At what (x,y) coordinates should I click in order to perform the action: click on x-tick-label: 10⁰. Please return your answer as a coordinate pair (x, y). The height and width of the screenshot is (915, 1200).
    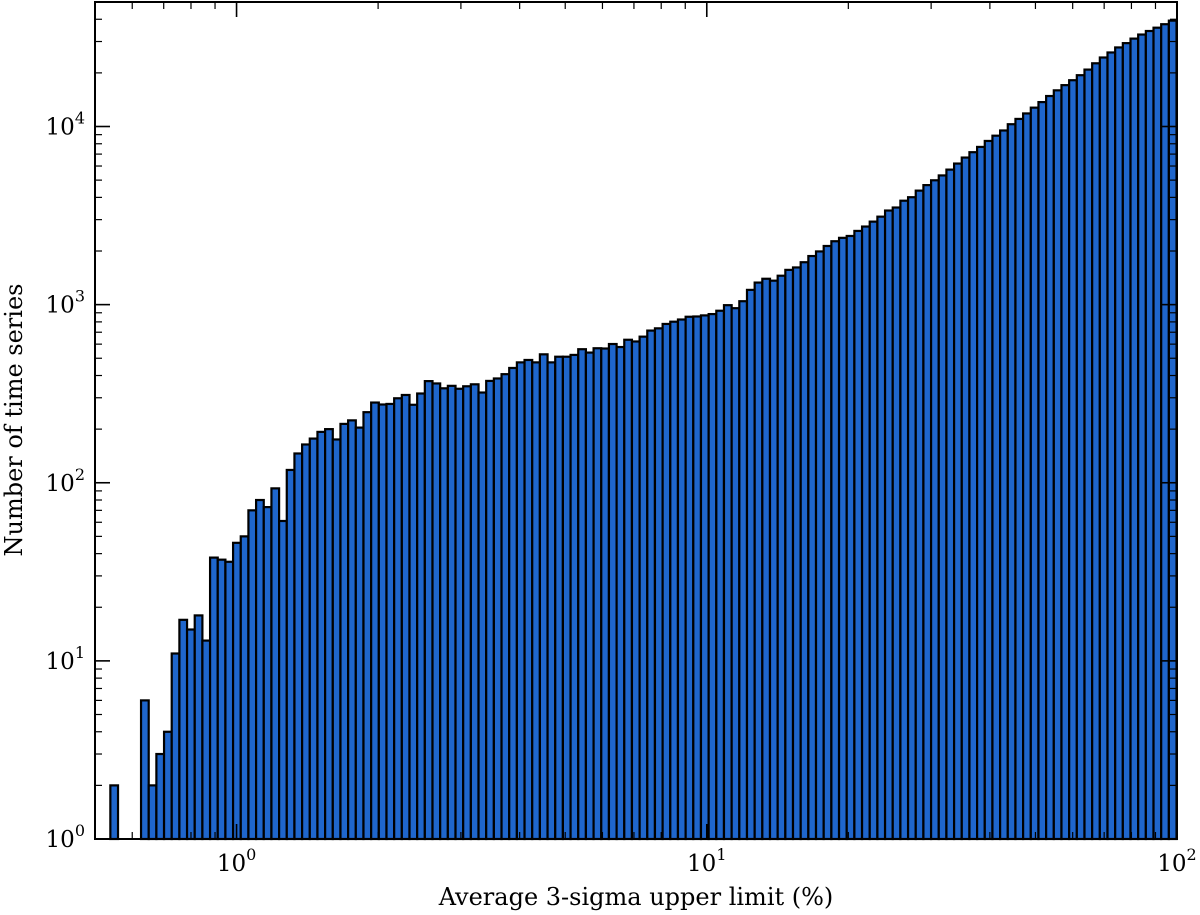
    Looking at the image, I should click on (236, 861).